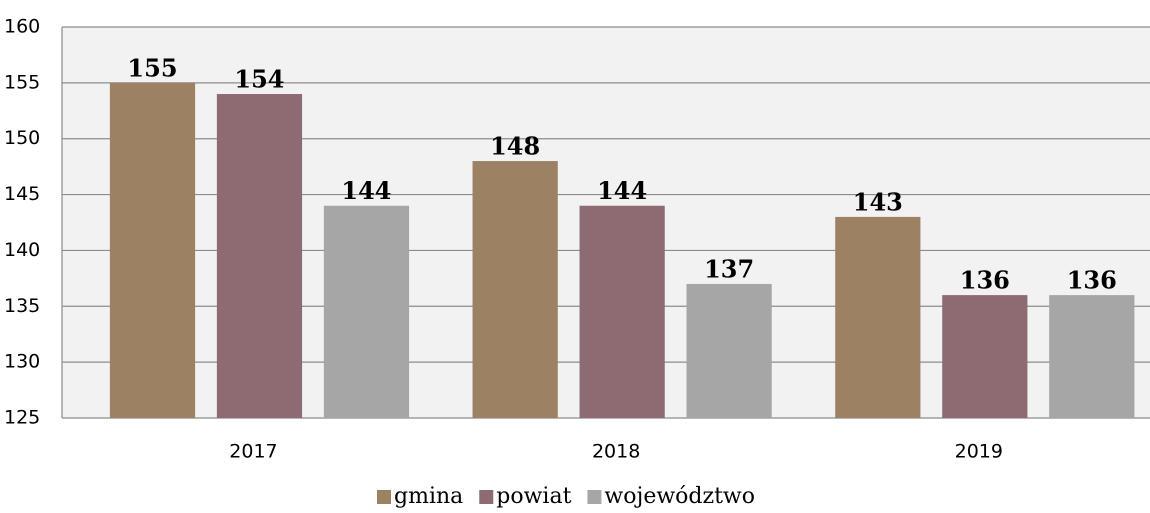  Describe the element at coordinates (616, 452) in the screenshot. I see `x-tick-label: 2018` at that location.